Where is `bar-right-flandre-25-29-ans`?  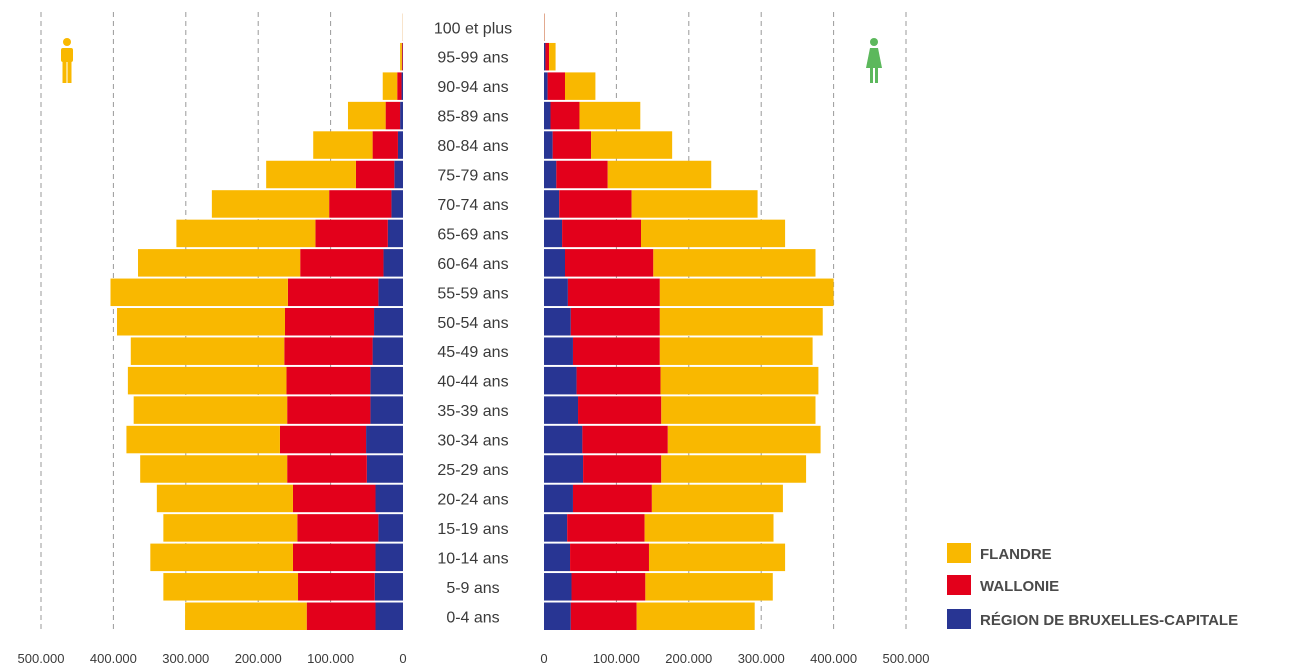 bar-right-flandre-25-29-ans is located at coordinates (734, 469).